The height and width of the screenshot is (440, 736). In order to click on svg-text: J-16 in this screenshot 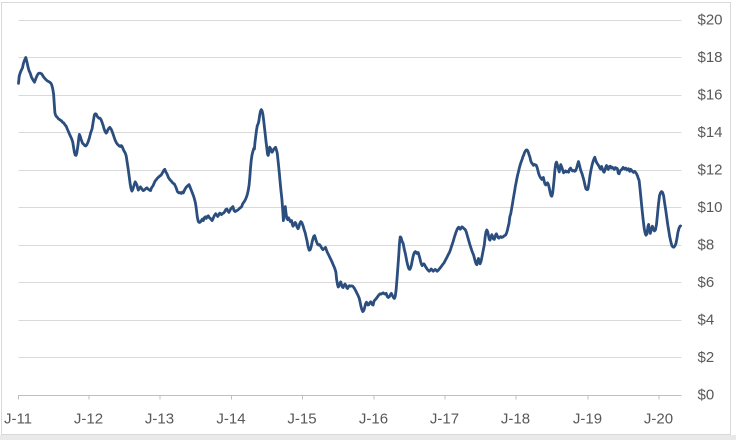, I will do `click(373, 419)`.